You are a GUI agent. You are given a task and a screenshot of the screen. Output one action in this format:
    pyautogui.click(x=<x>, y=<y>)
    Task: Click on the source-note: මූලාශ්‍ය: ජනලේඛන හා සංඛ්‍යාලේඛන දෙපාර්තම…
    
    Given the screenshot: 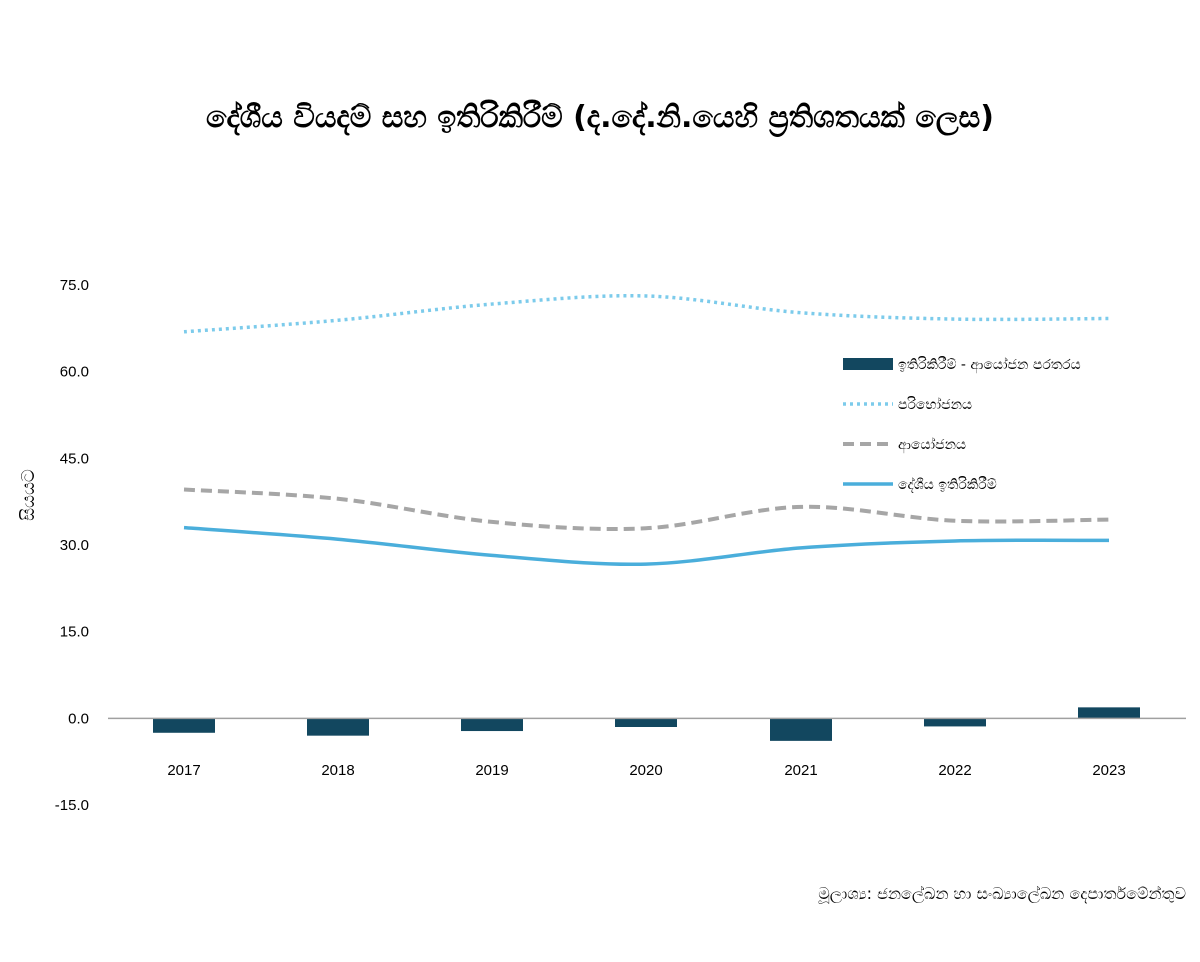 What is the action you would take?
    pyautogui.click(x=1002, y=893)
    